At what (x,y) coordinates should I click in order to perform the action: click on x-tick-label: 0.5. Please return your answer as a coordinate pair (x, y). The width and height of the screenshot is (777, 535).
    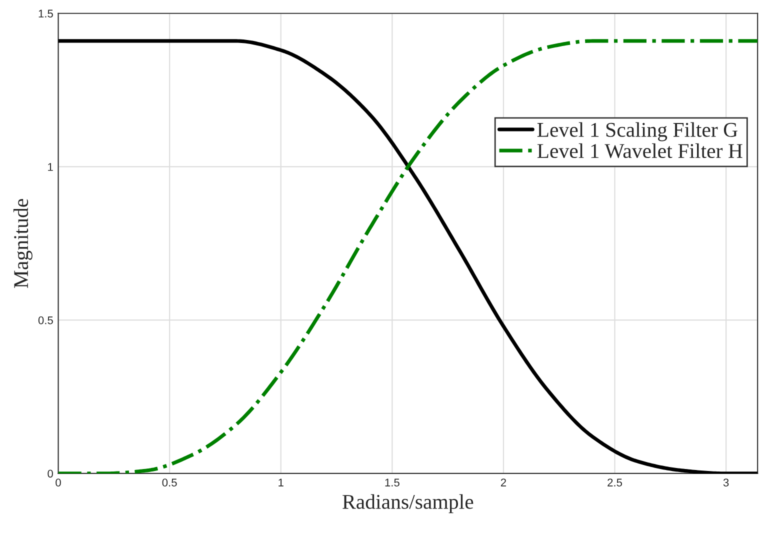
    Looking at the image, I should click on (169, 482).